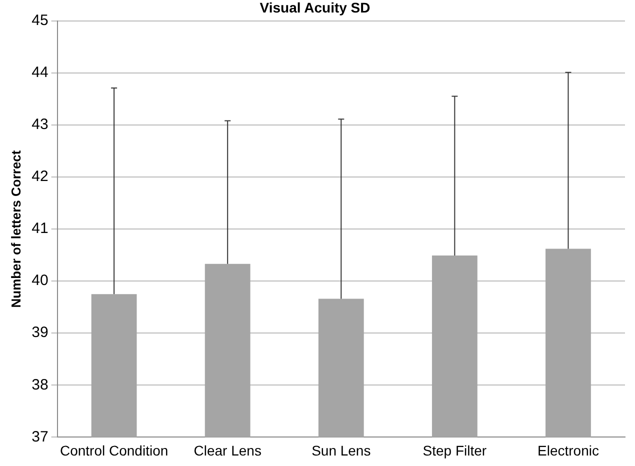 The height and width of the screenshot is (466, 635). What do you see at coordinates (341, 450) in the screenshot?
I see `x-tick-label: Sun Lens` at bounding box center [341, 450].